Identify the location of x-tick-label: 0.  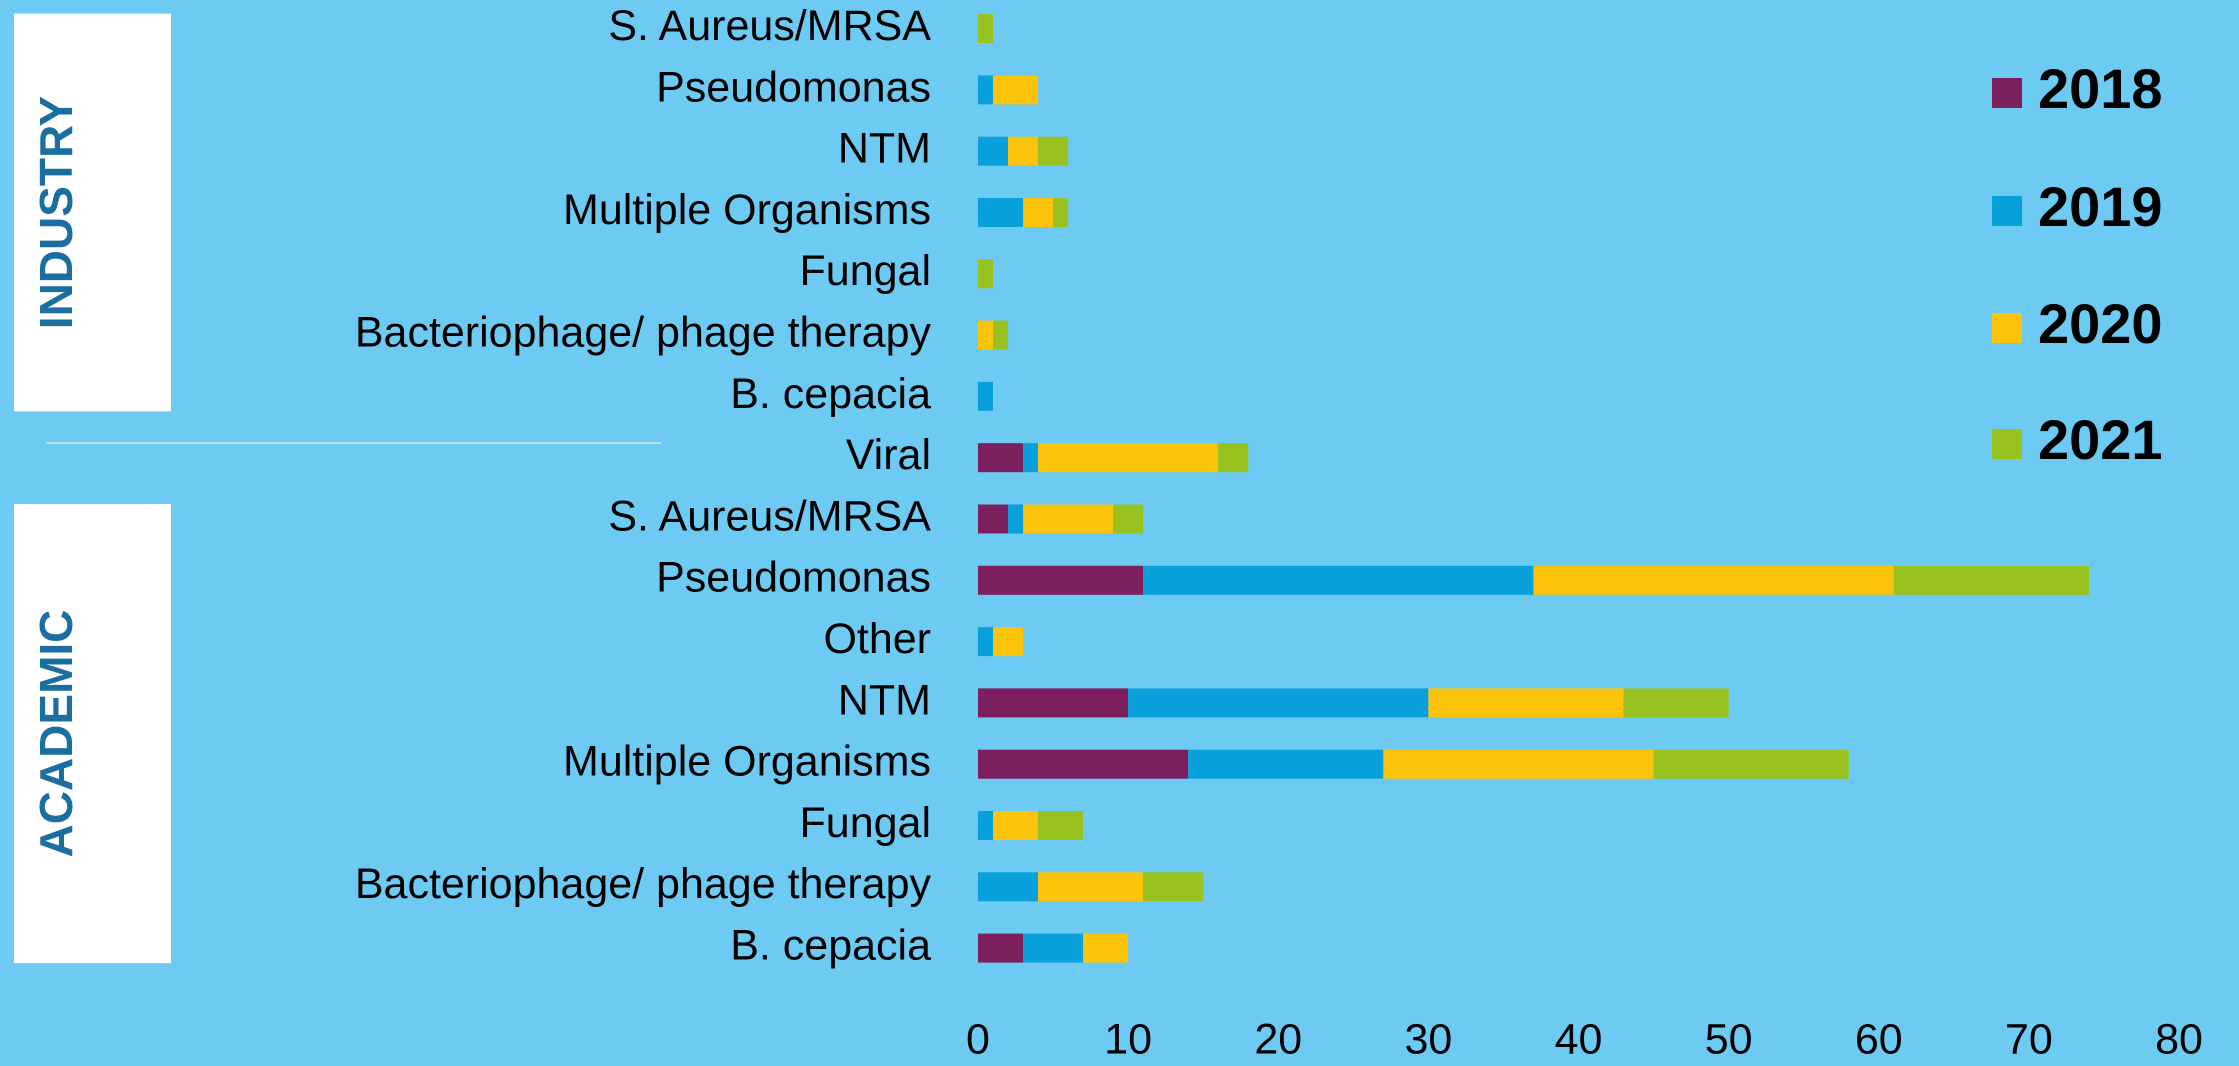
(978, 1039).